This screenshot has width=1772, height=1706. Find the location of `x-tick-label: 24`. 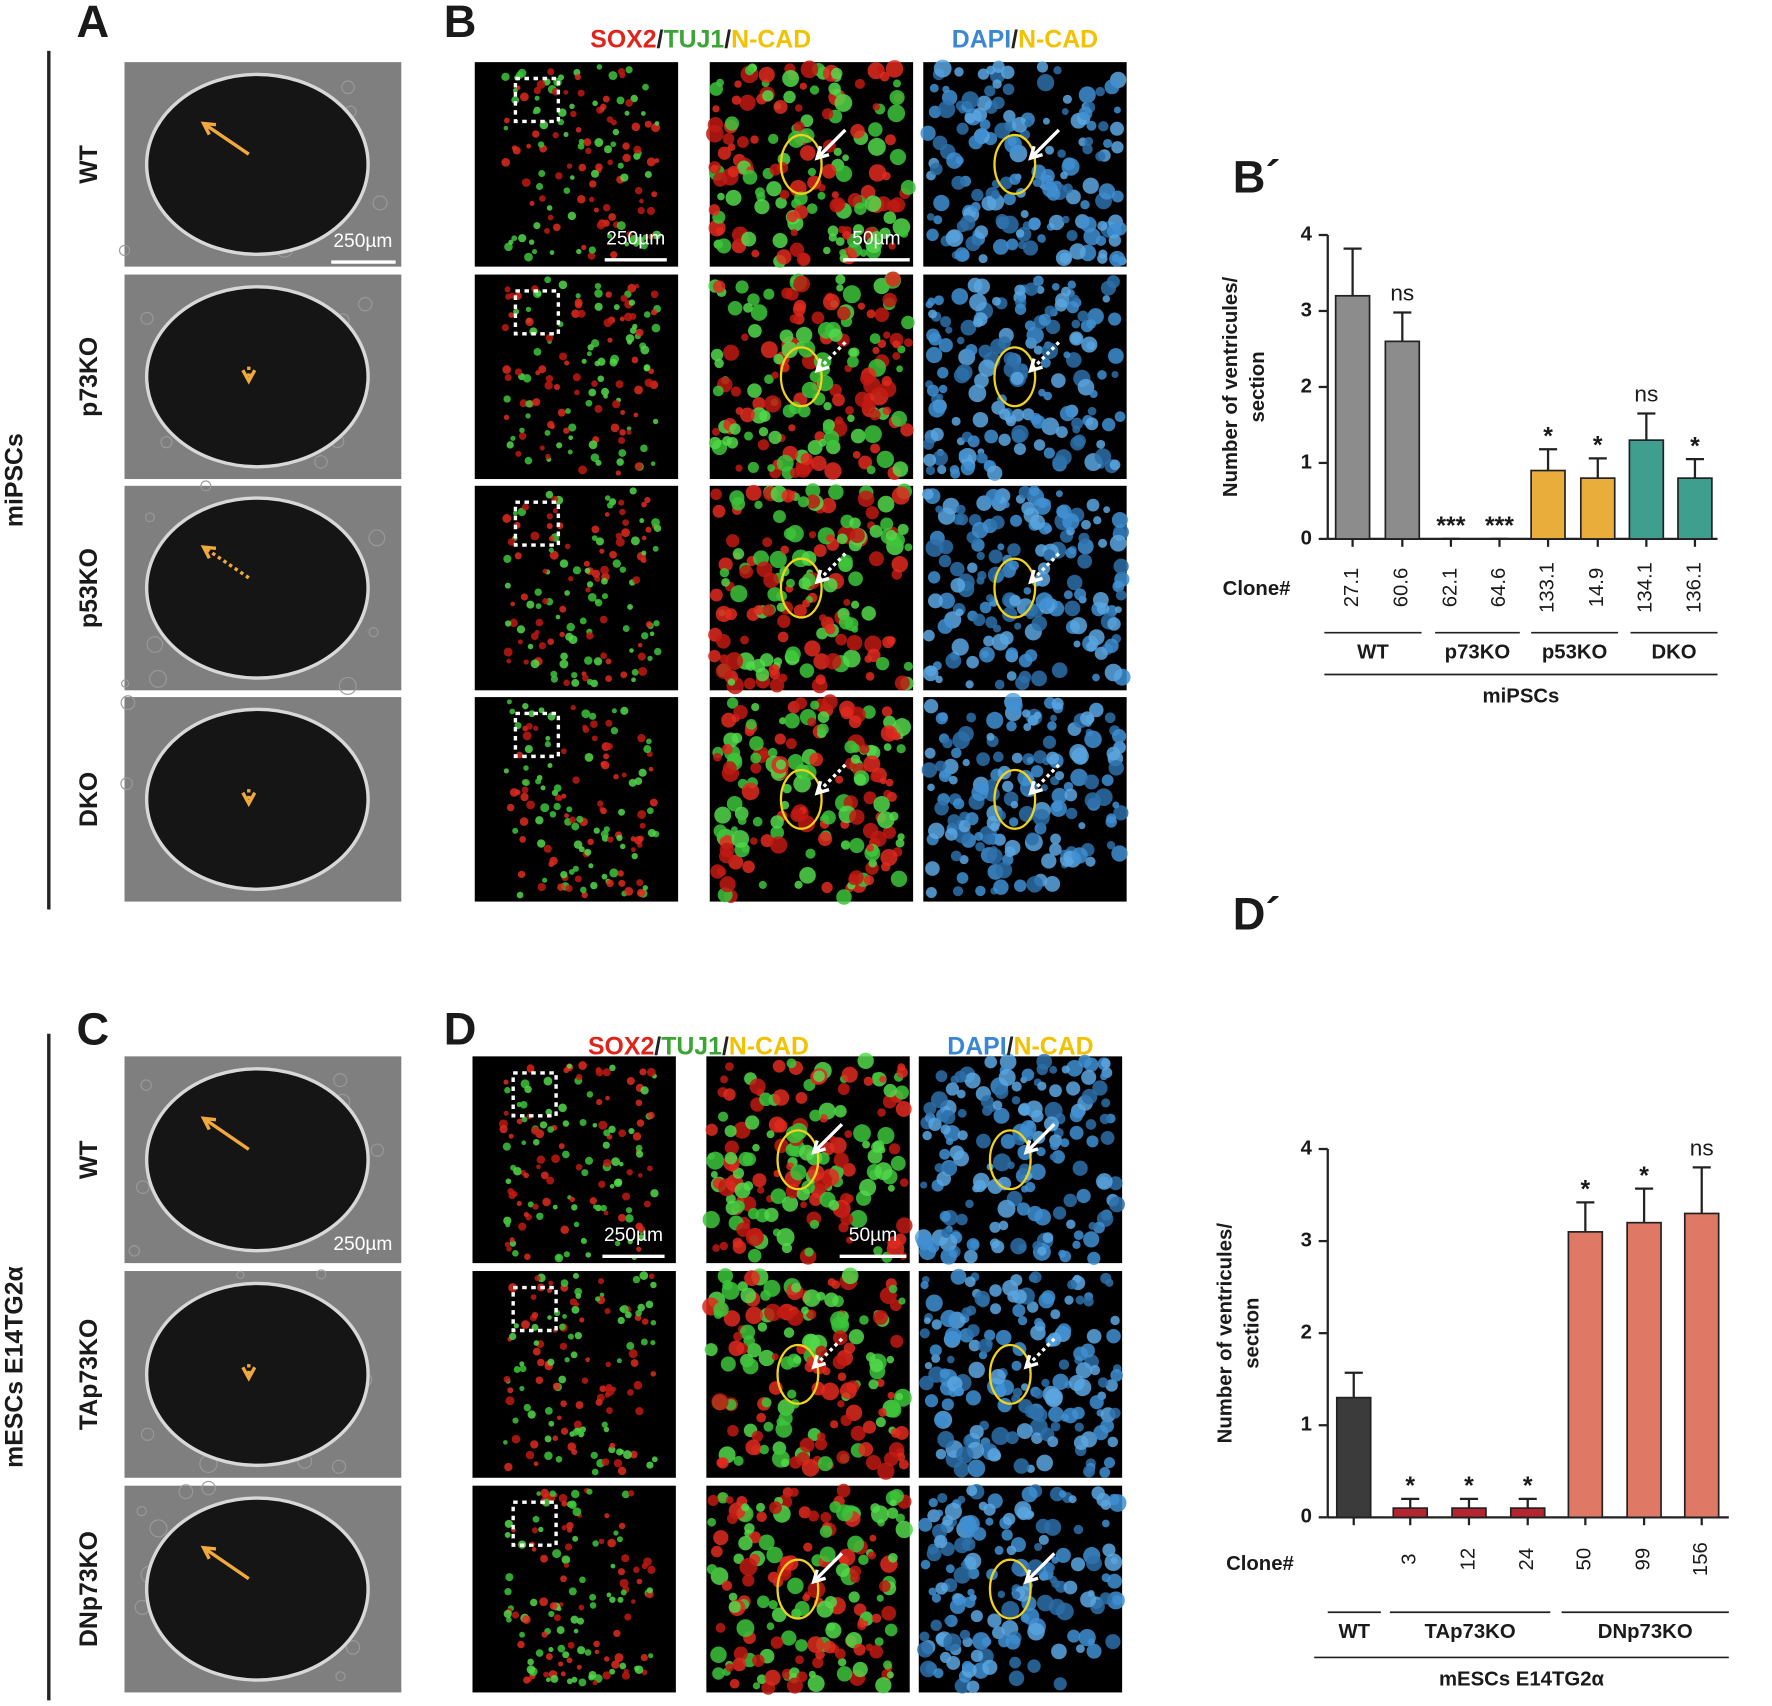

x-tick-label: 24 is located at coordinates (1527, 1559).